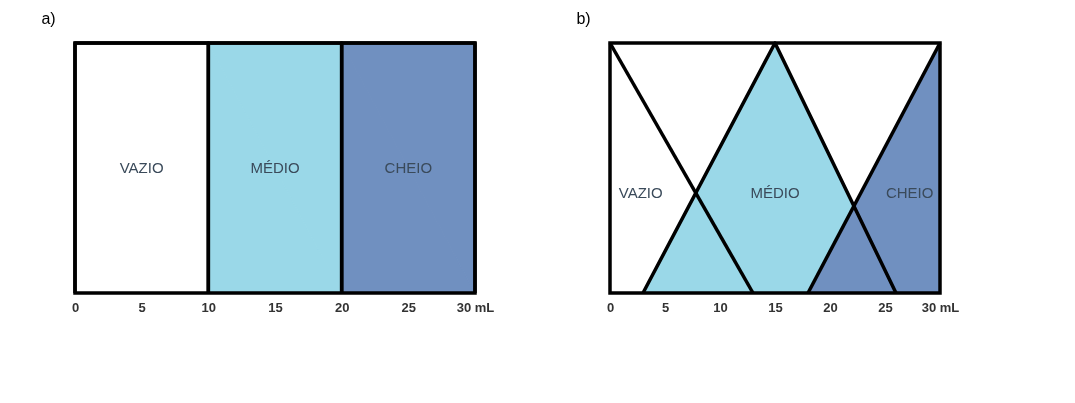 The width and height of the screenshot is (1075, 403). I want to click on chart-title: b), so click(583, 18).